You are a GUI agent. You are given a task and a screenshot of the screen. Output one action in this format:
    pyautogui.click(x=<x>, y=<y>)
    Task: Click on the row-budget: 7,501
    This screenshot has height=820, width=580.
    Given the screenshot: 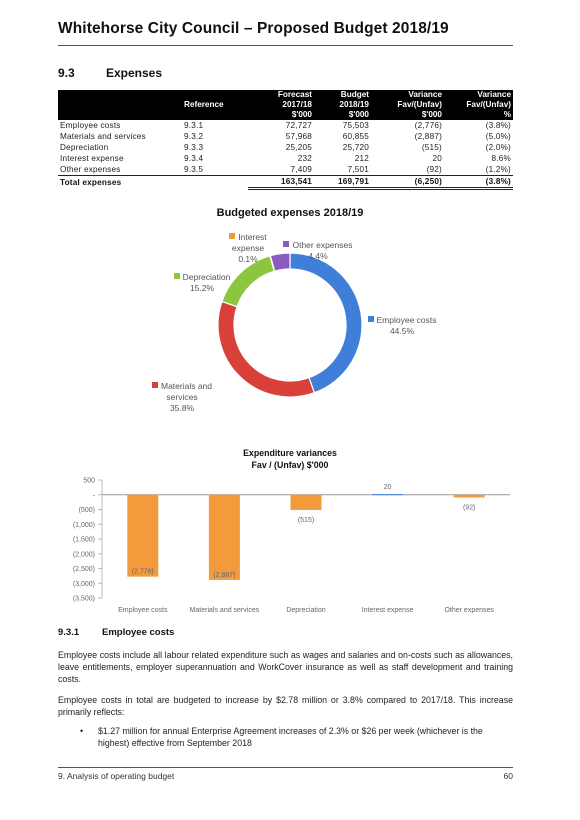 What is the action you would take?
    pyautogui.click(x=342, y=170)
    